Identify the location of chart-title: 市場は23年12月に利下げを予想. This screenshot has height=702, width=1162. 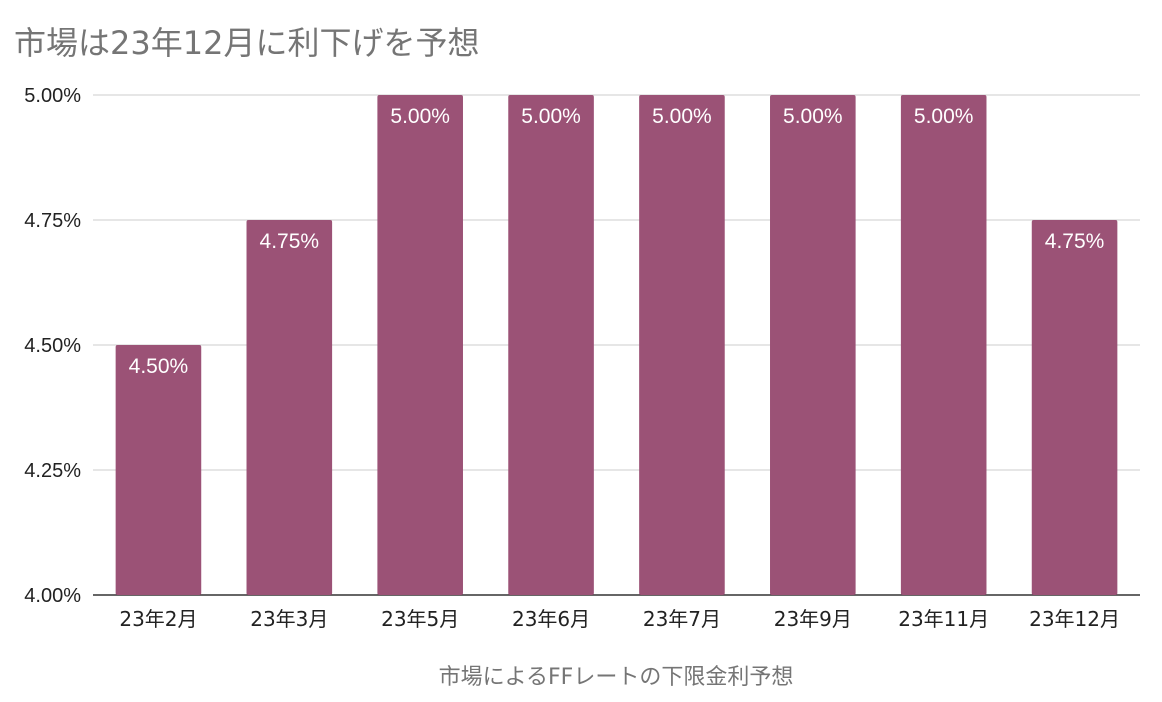
(247, 43).